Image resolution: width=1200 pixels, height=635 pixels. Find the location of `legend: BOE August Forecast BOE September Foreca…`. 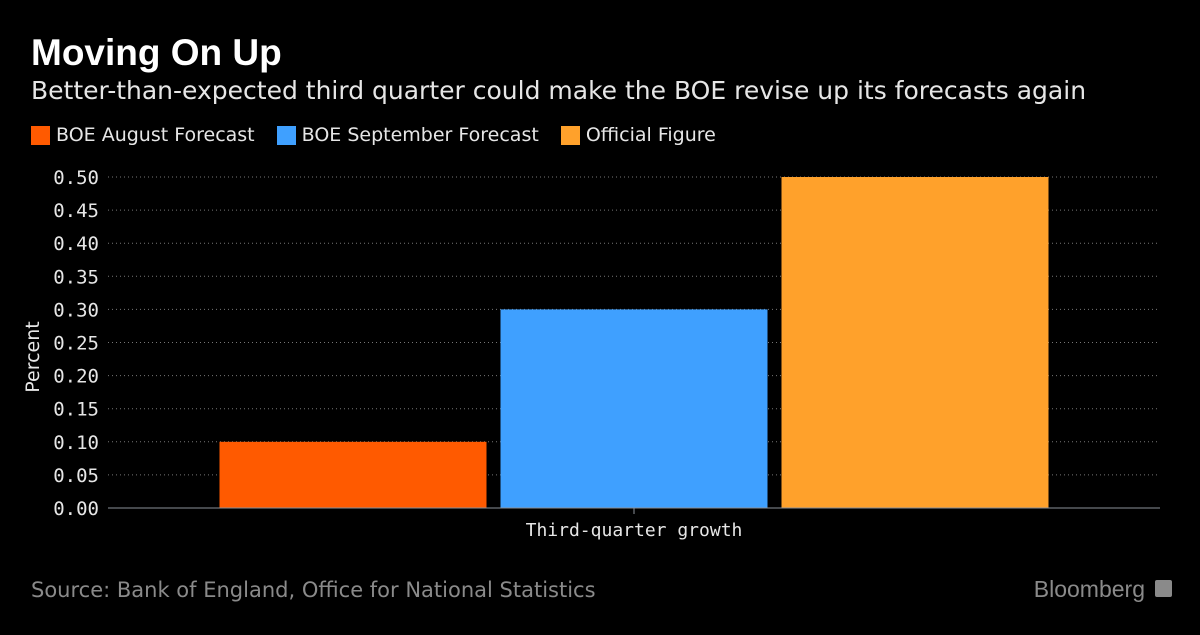

legend: BOE August Forecast BOE September Foreca… is located at coordinates (373, 135).